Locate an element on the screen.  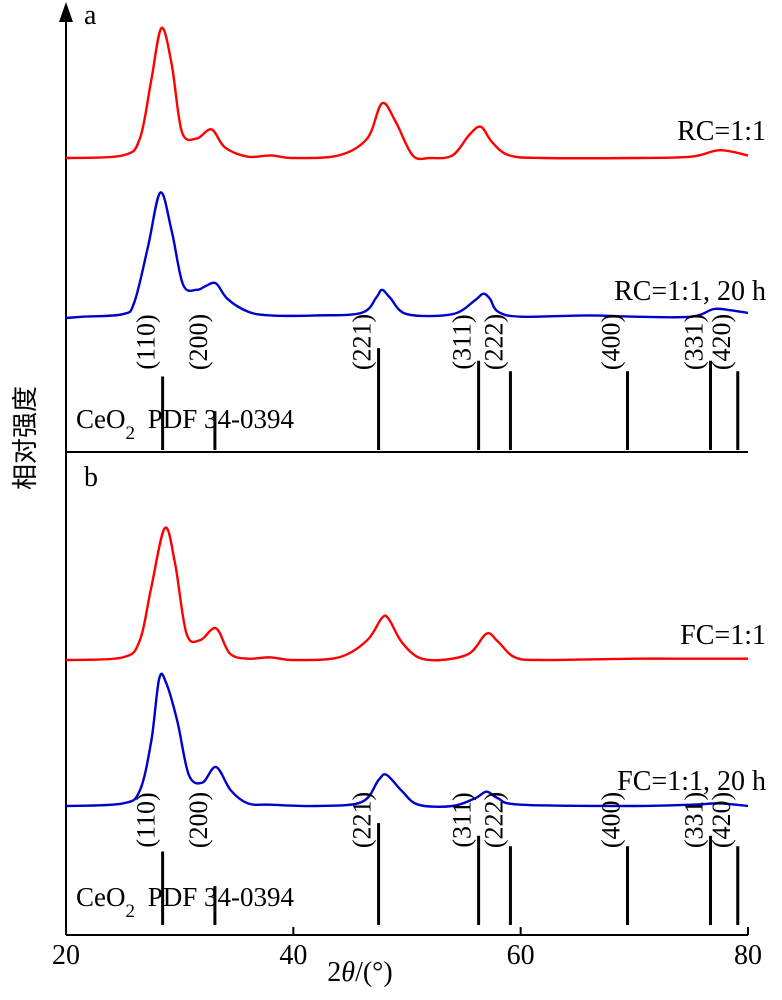
fc-11-label: FC=1:1 is located at coordinates (723, 635).